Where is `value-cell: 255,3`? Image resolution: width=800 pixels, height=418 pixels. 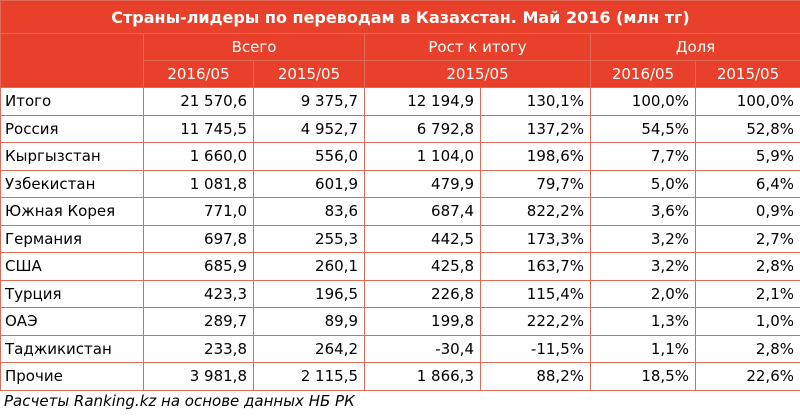
value-cell: 255,3 is located at coordinates (309, 238).